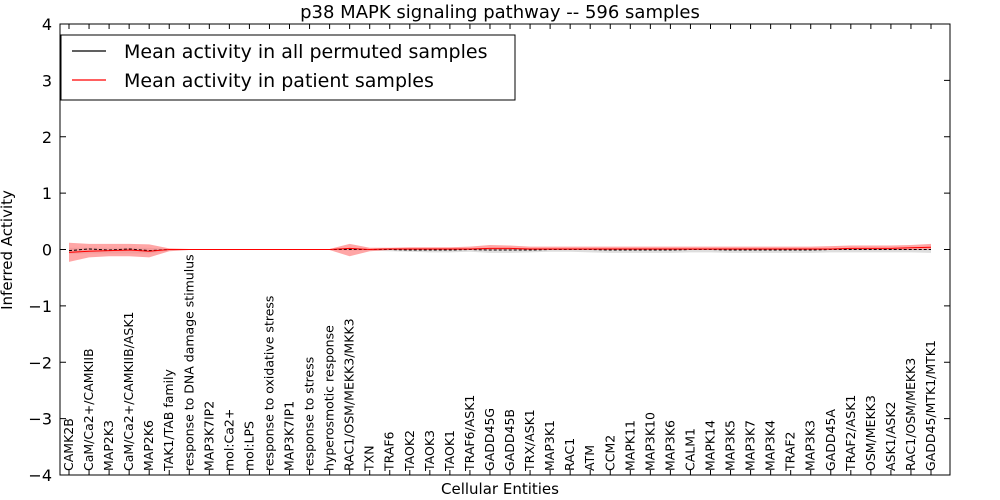  Describe the element at coordinates (770, 445) in the screenshot. I see `x-category-label: MAP3K4` at that location.